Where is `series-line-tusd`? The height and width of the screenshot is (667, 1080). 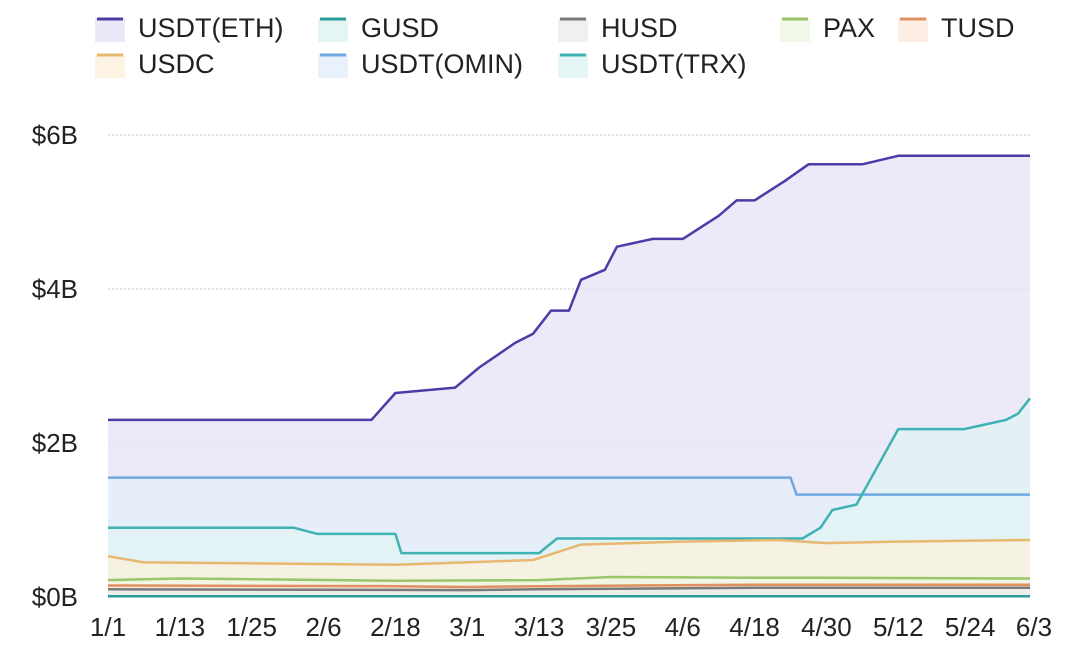 series-line-tusd is located at coordinates (568, 586).